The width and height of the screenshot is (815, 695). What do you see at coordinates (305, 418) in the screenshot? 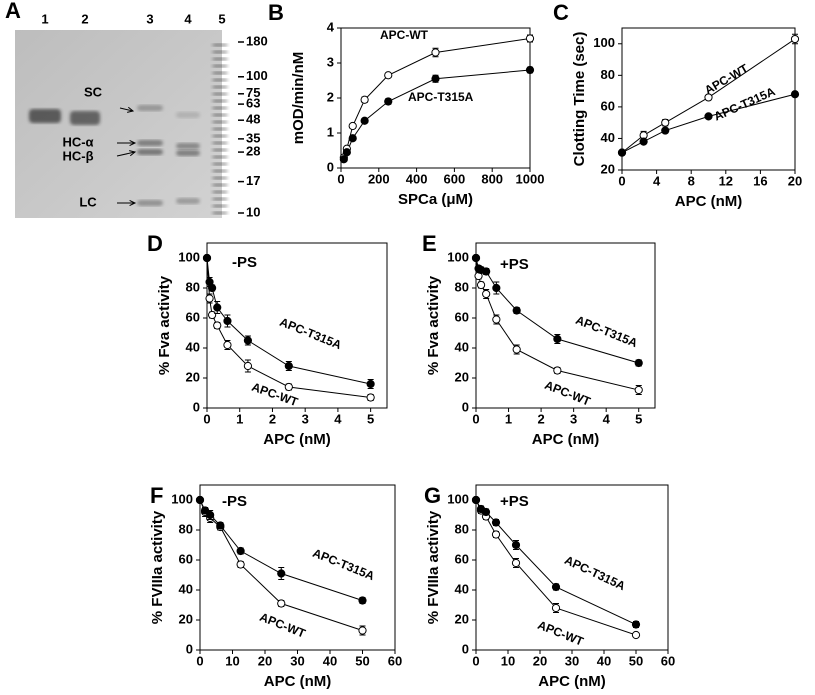
I see `x-tick-label: 3` at bounding box center [305, 418].